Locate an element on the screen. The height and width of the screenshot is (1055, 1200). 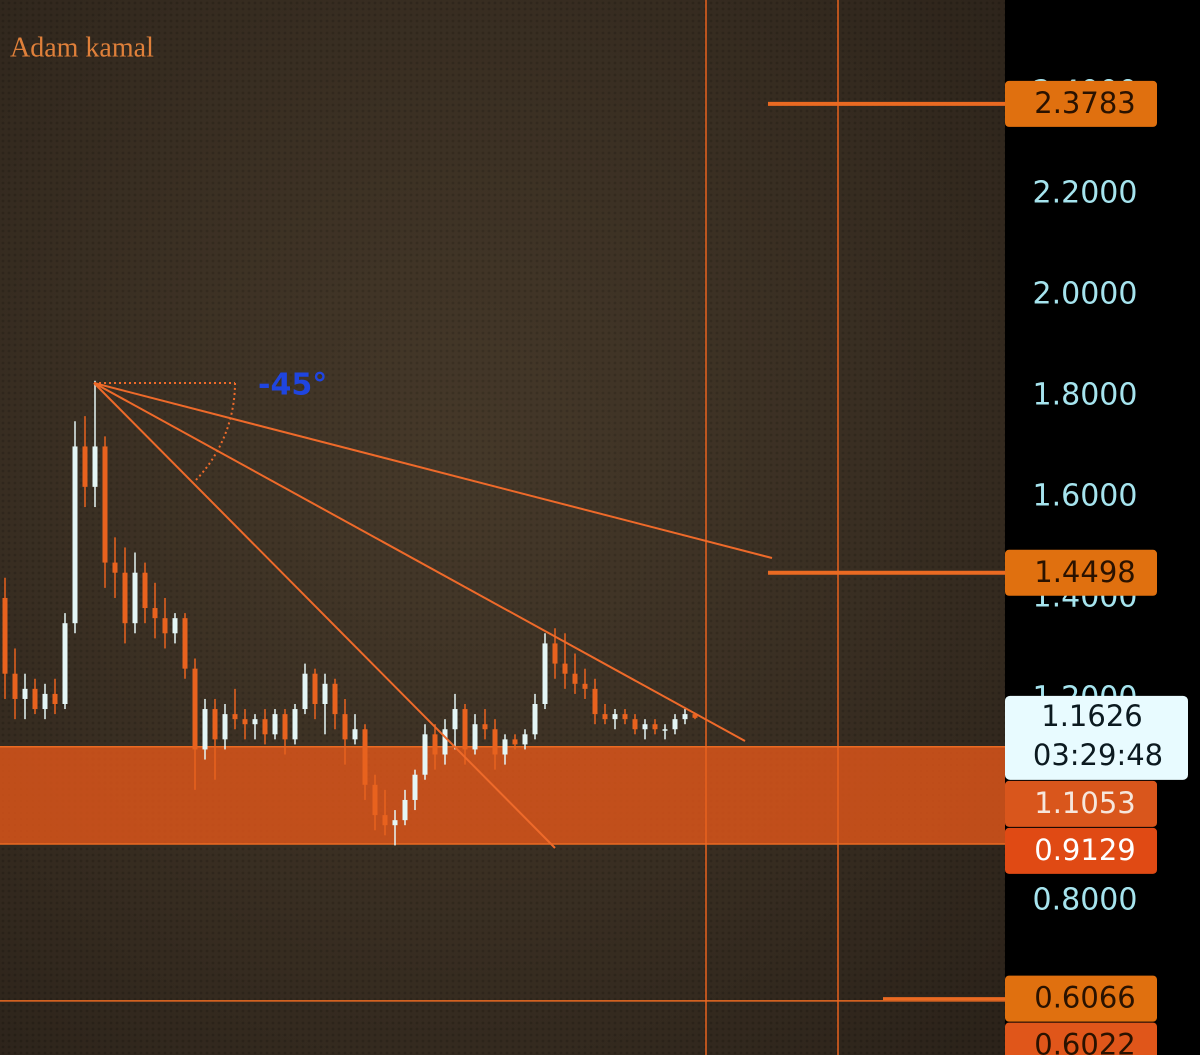
price-line-label: 0.9129 is located at coordinates (1084, 850).